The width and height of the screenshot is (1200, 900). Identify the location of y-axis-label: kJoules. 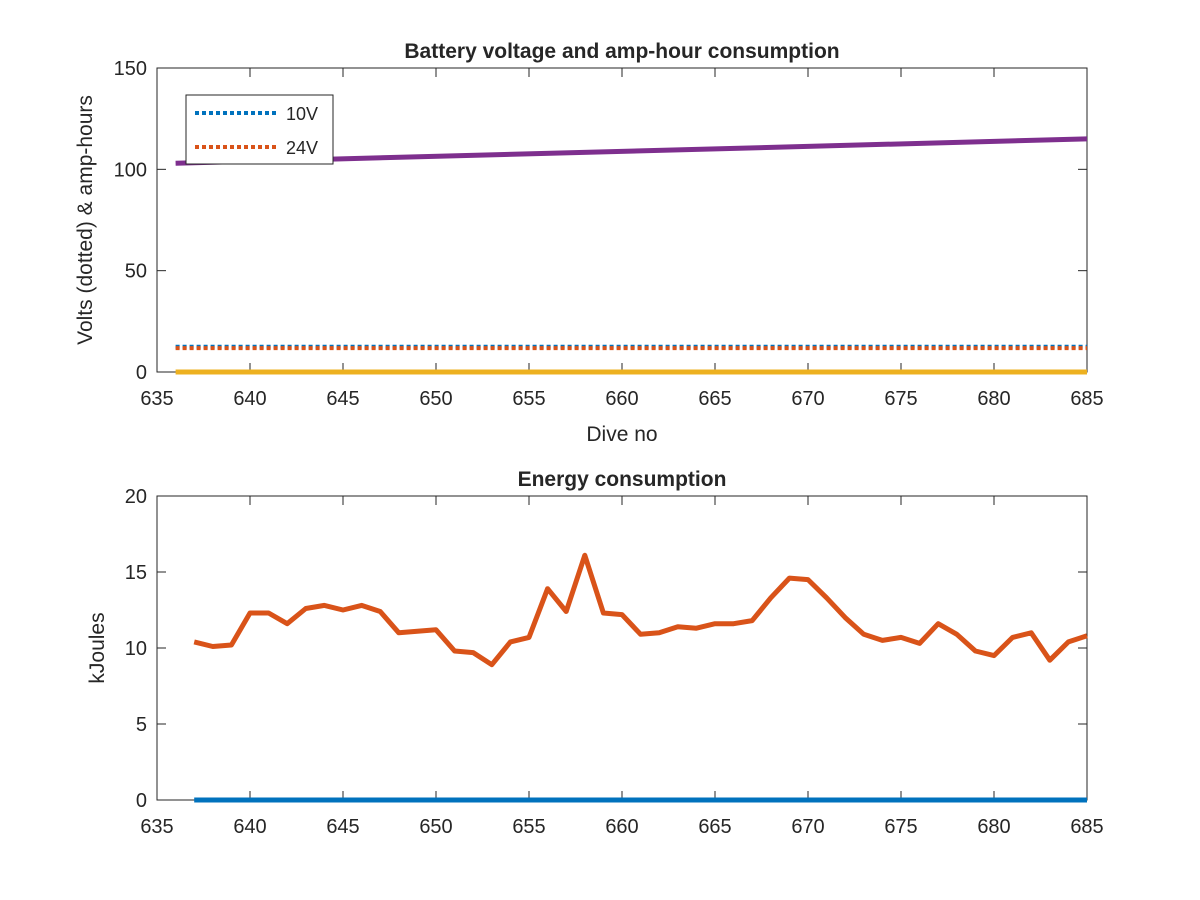
(97, 647).